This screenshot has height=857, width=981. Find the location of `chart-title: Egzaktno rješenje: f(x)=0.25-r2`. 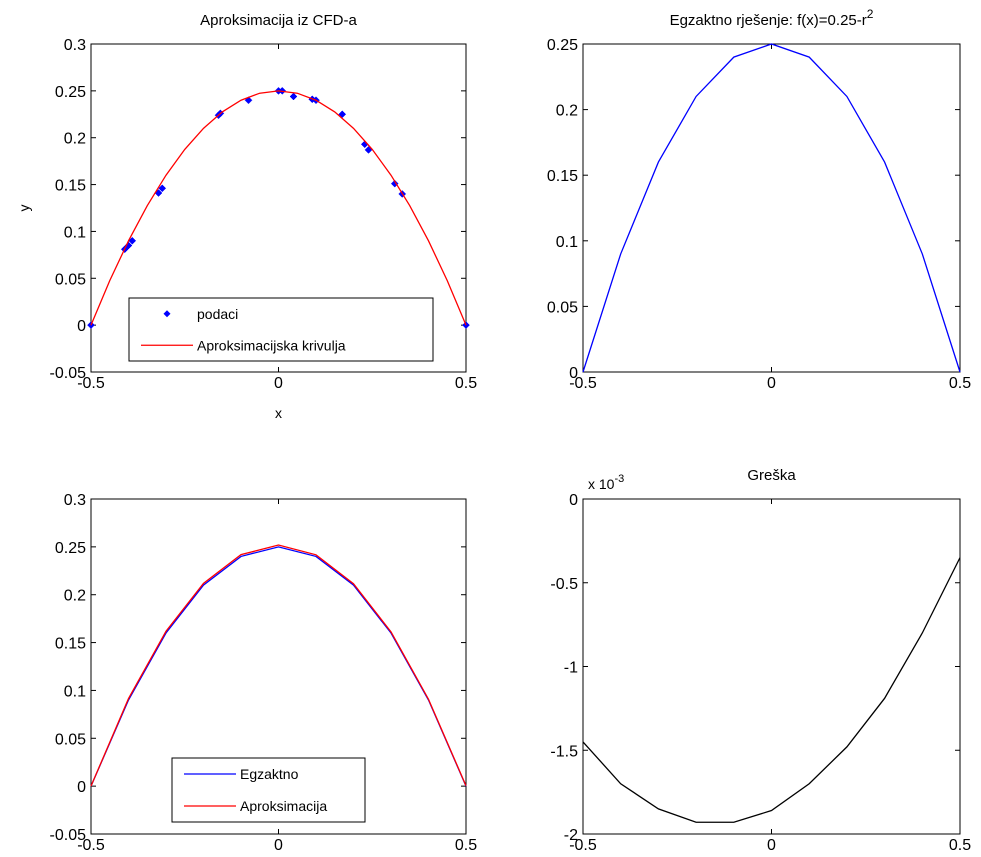

chart-title: Egzaktno rješenje: f(x)=0.25-r2 is located at coordinates (772, 18).